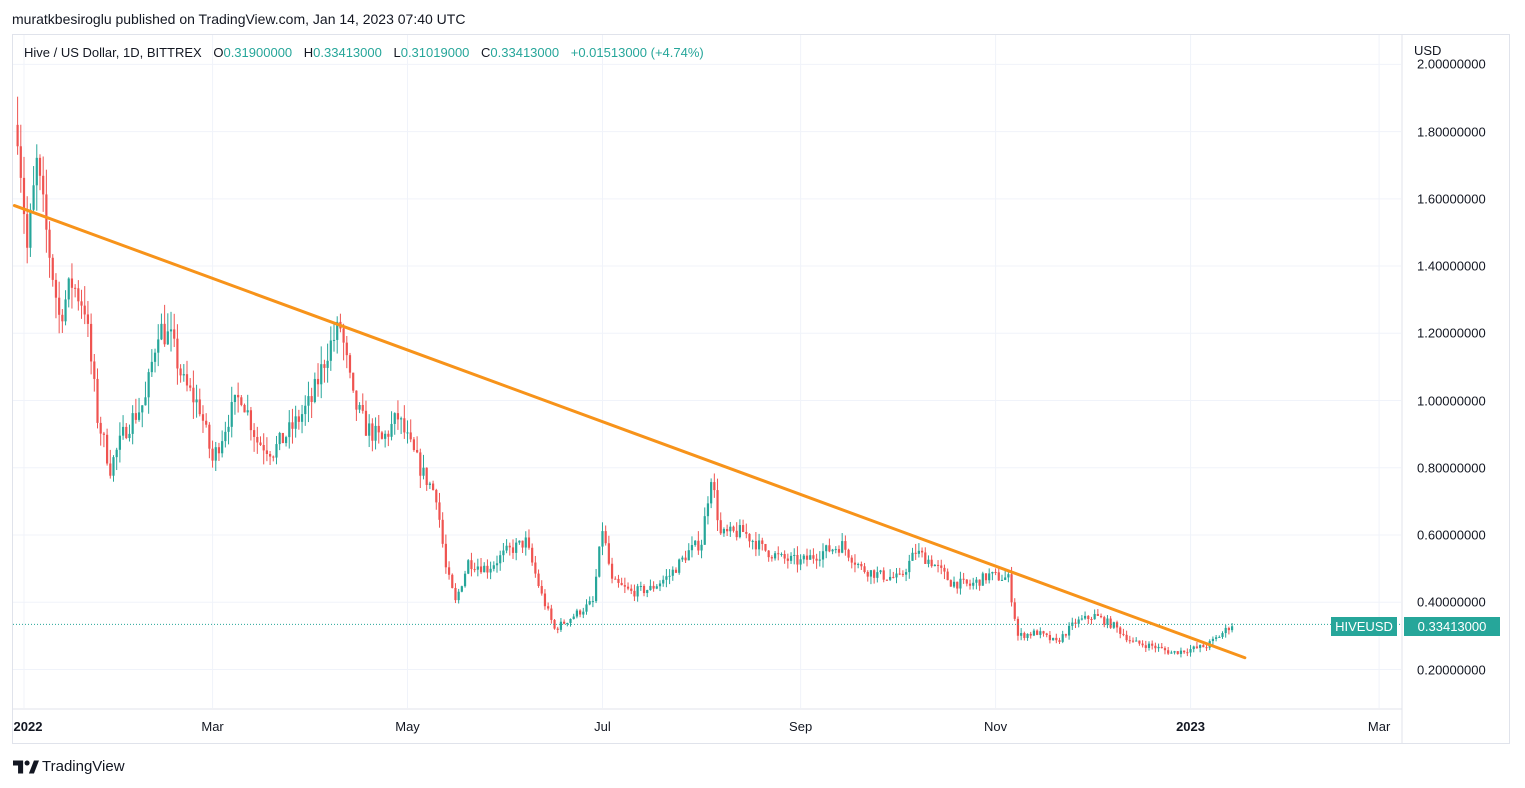 Image resolution: width=1525 pixels, height=788 pixels. I want to click on x-tick-label: Mar, so click(212, 726).